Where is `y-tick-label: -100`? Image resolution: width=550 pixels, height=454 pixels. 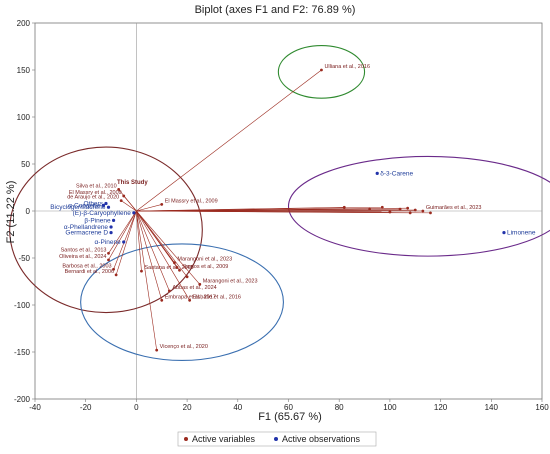 y-tick-label: -100 is located at coordinates (22, 305).